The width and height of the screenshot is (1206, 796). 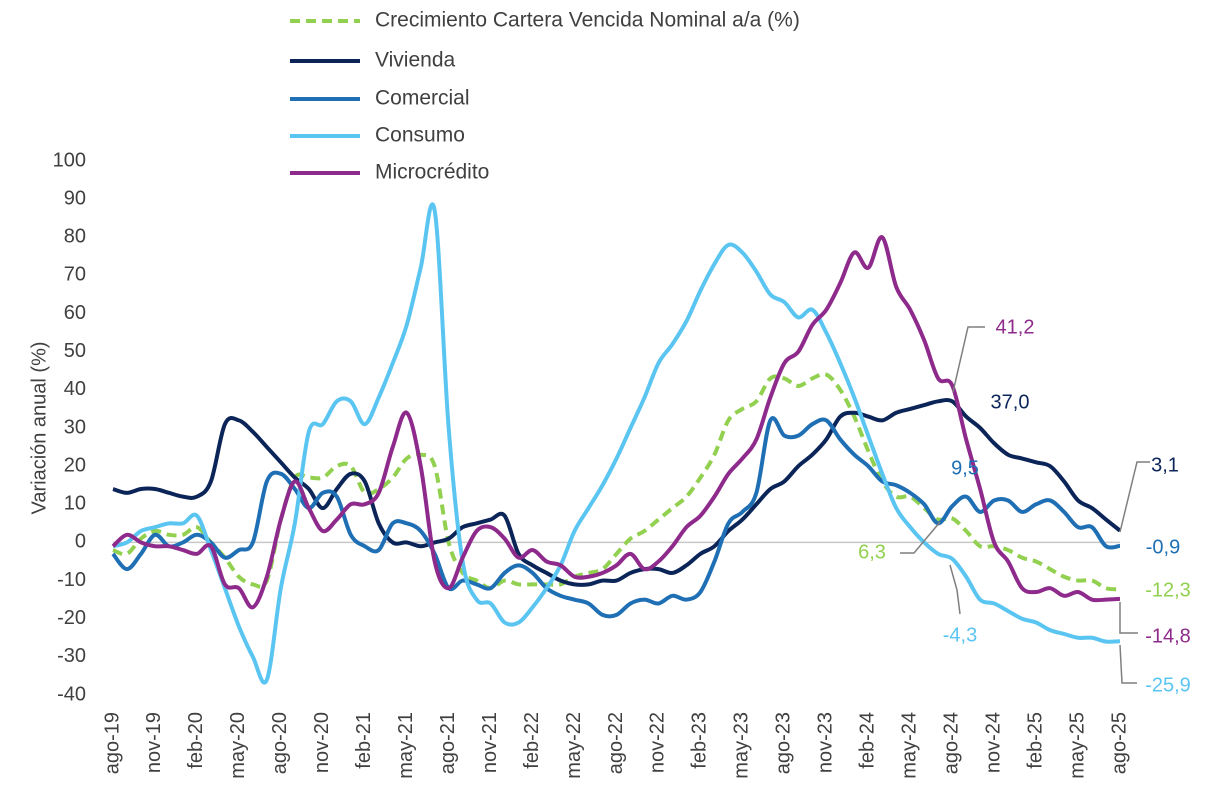 What do you see at coordinates (1168, 590) in the screenshot?
I see `data-label: -12,3` at bounding box center [1168, 590].